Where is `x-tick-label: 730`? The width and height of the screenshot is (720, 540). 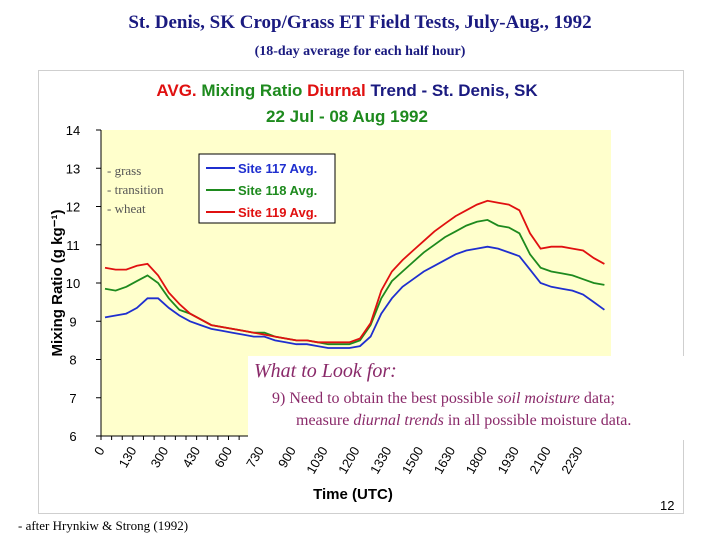
x-tick-label: 730 is located at coordinates (255, 457).